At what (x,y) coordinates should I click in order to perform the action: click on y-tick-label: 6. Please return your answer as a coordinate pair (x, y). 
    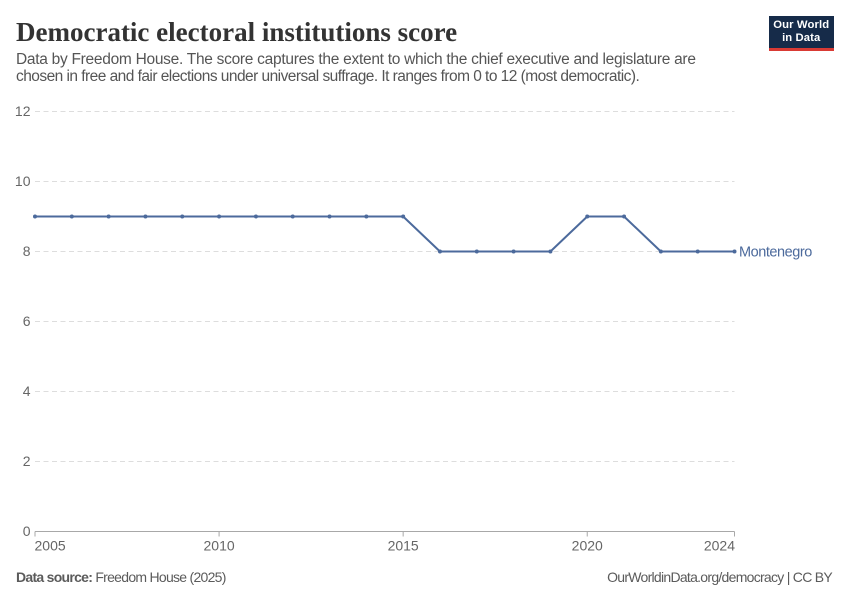
    Looking at the image, I should click on (27, 321).